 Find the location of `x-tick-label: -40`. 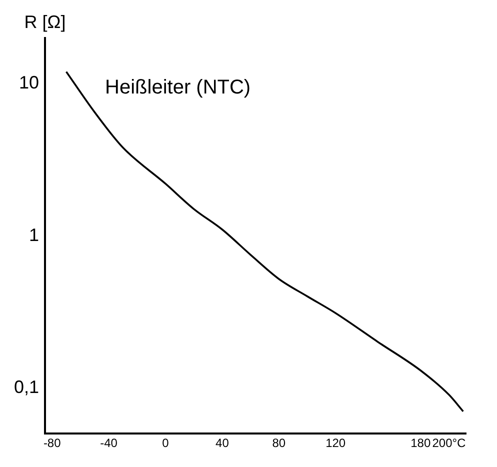

x-tick-label: -40 is located at coordinates (109, 443).